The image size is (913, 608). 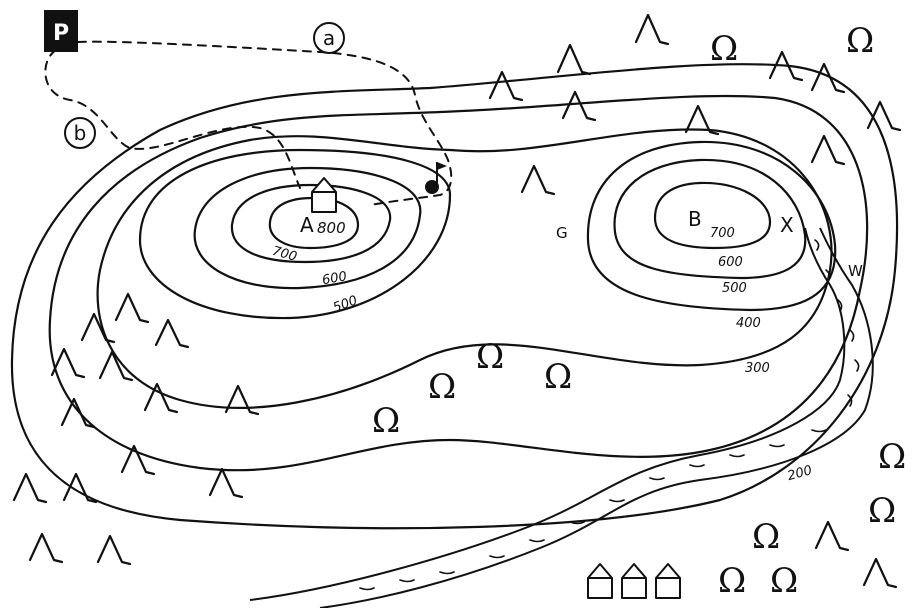 I want to click on svg-text: a, so click(x=329, y=38).